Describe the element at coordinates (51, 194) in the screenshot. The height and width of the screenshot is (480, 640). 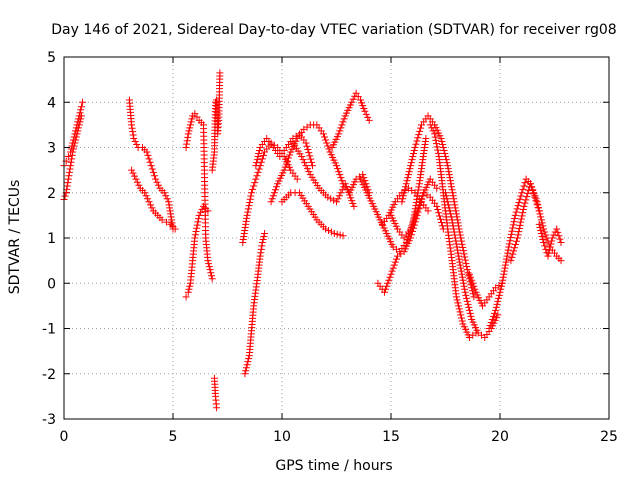
I see `y-tick-label: 2` at that location.